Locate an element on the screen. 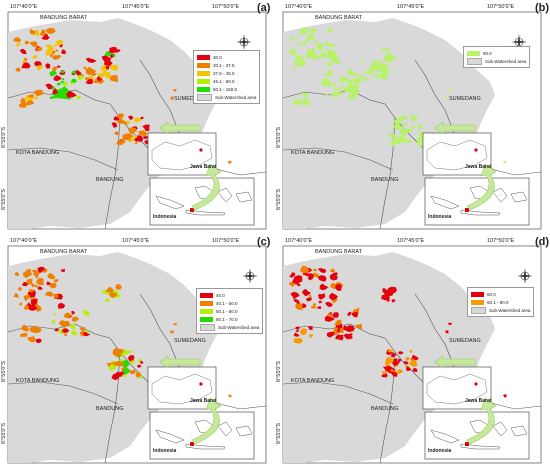 This screenshot has width=550, height=467. label-jawa-barat: Jawa Barat is located at coordinates (203, 401).